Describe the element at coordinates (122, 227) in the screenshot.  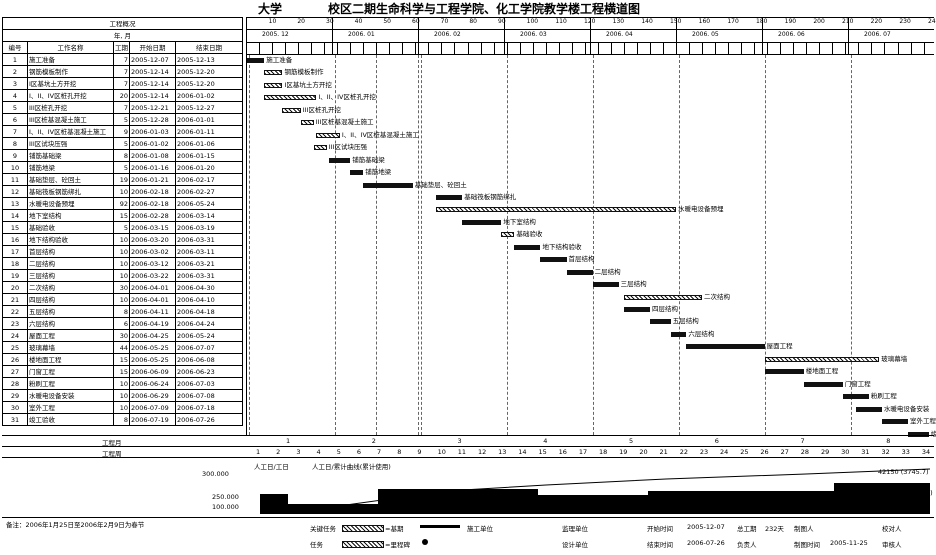
I see `table-row: 15 基础验收 5 2006-03-15 2006-03-19` at that location.